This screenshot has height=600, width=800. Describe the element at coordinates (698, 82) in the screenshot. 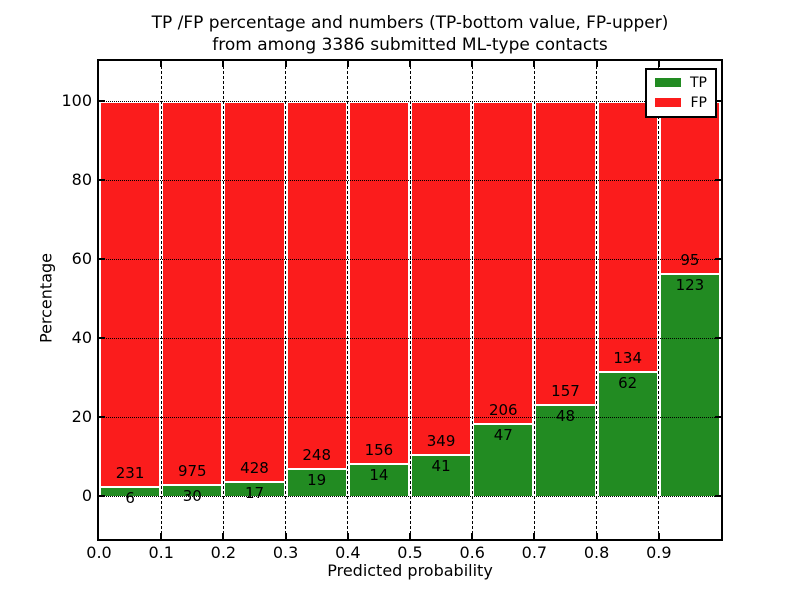

I see `legend-item-label: TP` at that location.